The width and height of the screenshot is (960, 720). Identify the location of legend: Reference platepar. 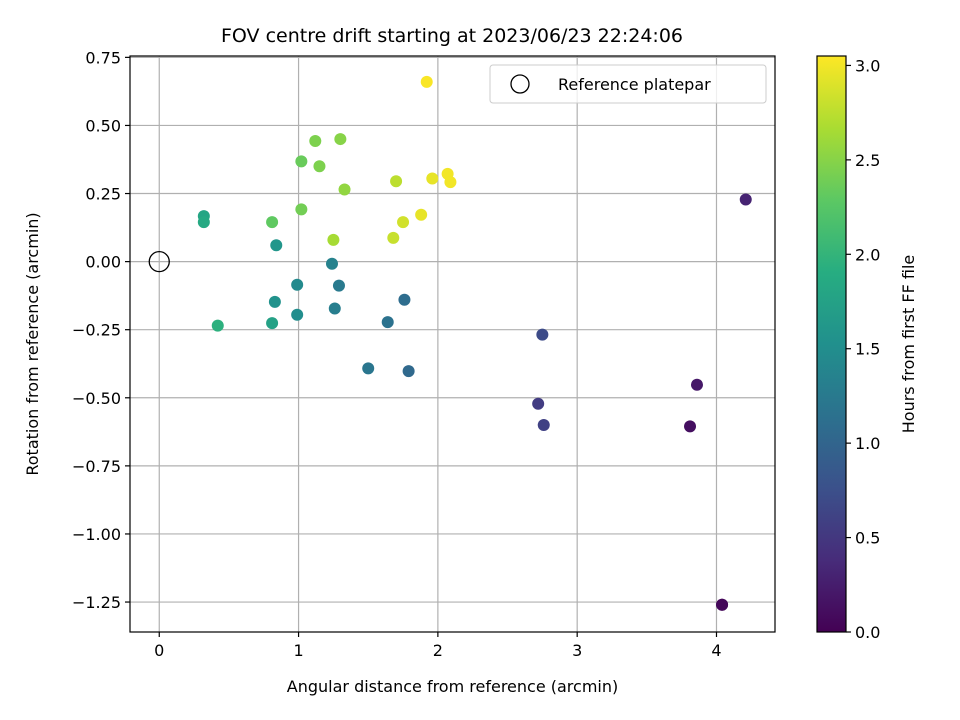
(628, 84).